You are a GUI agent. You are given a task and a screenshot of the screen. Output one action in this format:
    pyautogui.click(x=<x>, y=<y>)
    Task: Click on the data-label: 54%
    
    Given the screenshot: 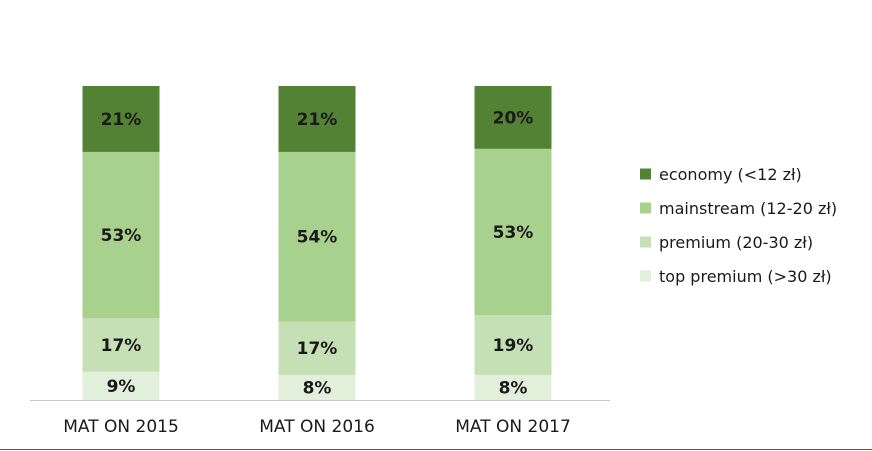 What is the action you would take?
    pyautogui.click(x=317, y=238)
    